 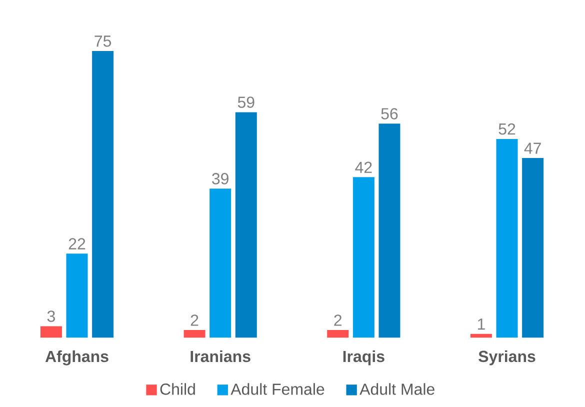 What do you see at coordinates (277, 389) in the screenshot?
I see `legend-label: Adult Female` at bounding box center [277, 389].